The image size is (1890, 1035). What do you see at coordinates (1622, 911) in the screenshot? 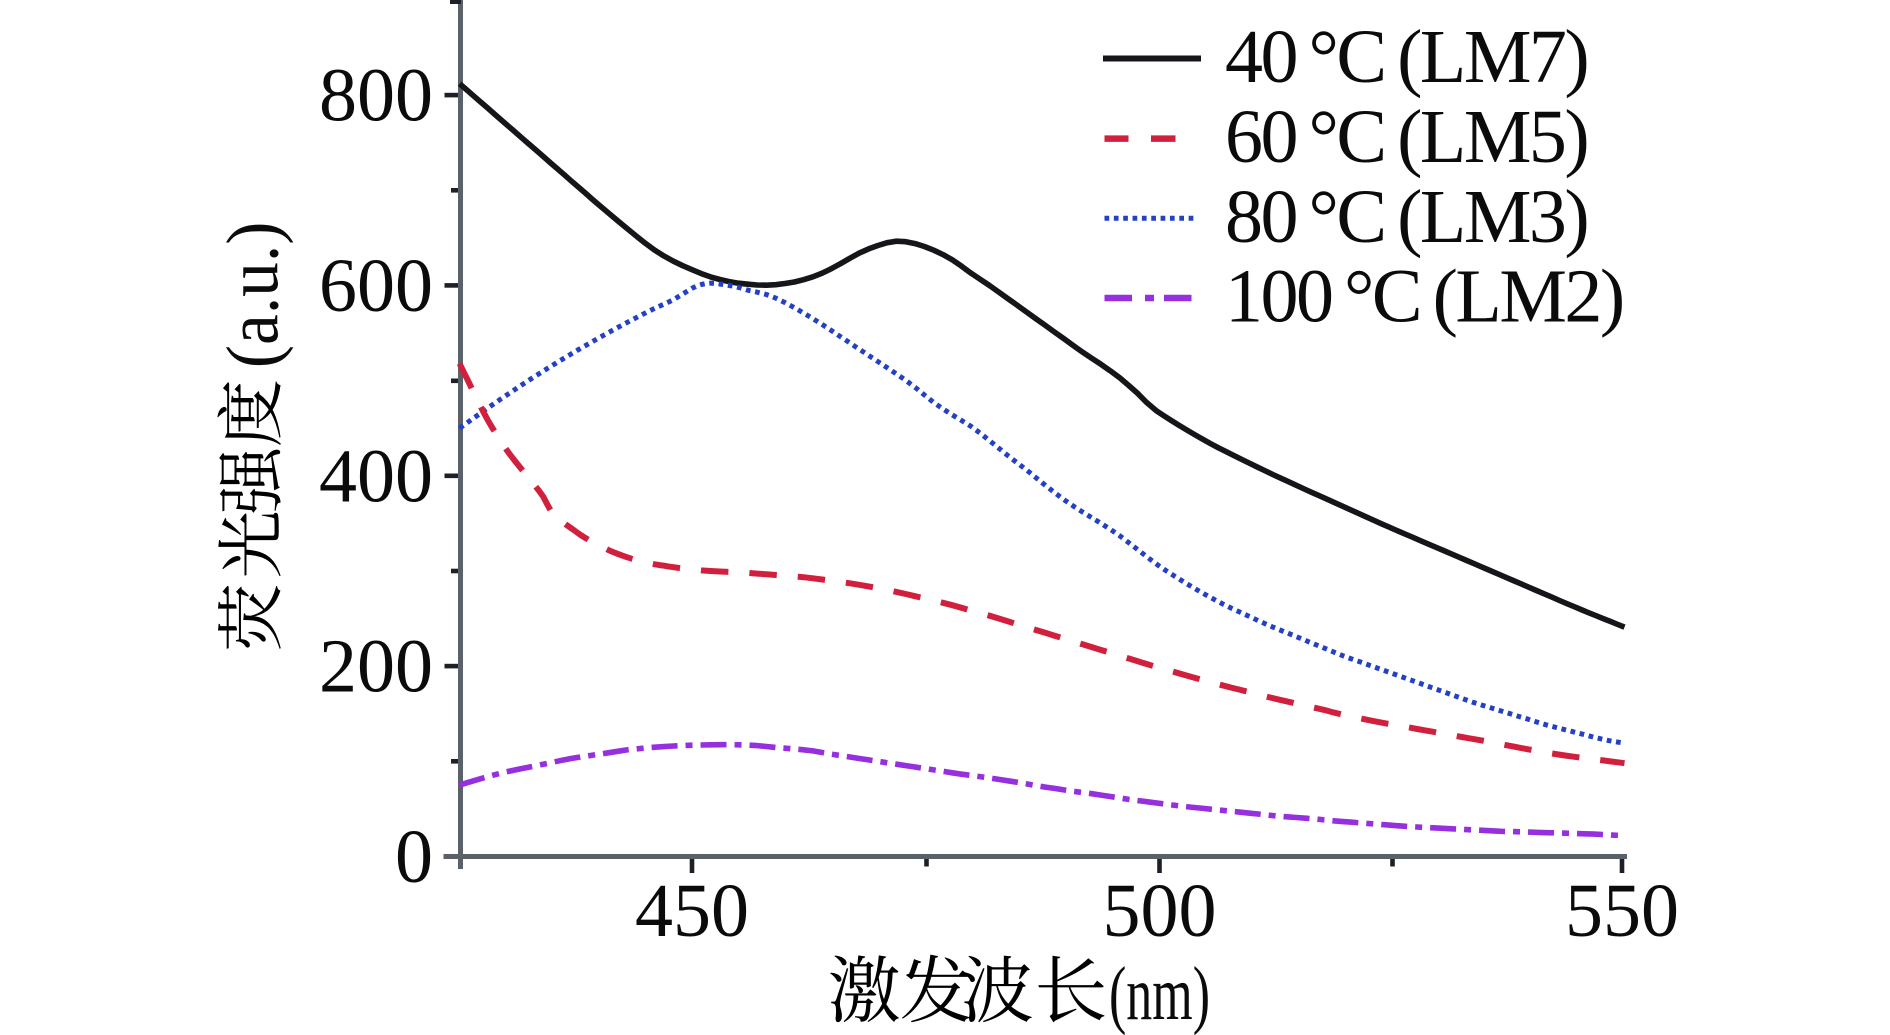
I see `svg-text: 550` at bounding box center [1622, 911].